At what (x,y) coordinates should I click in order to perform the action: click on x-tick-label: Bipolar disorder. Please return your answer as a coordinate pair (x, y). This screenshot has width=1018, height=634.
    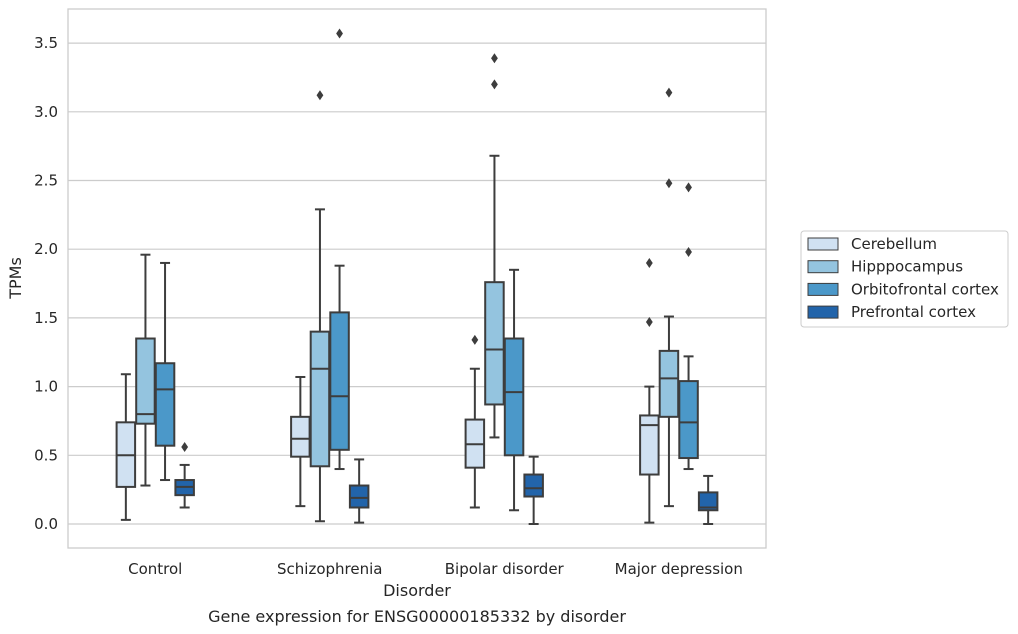
    Looking at the image, I should click on (505, 569).